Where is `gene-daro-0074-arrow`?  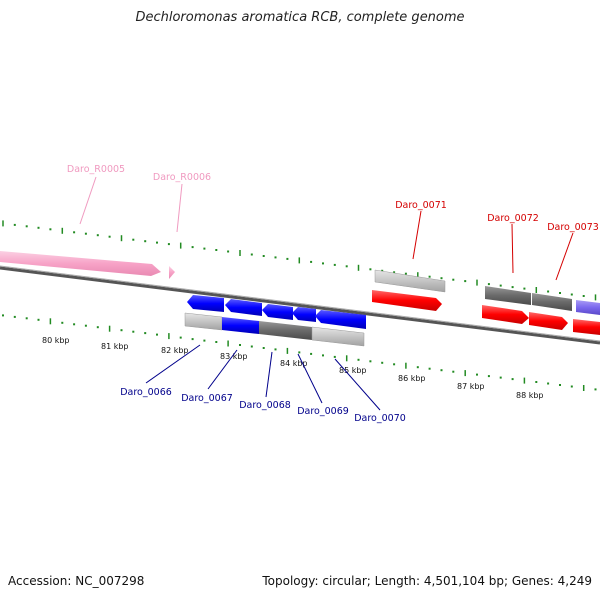 gene-daro-0074-arrow is located at coordinates (586, 327).